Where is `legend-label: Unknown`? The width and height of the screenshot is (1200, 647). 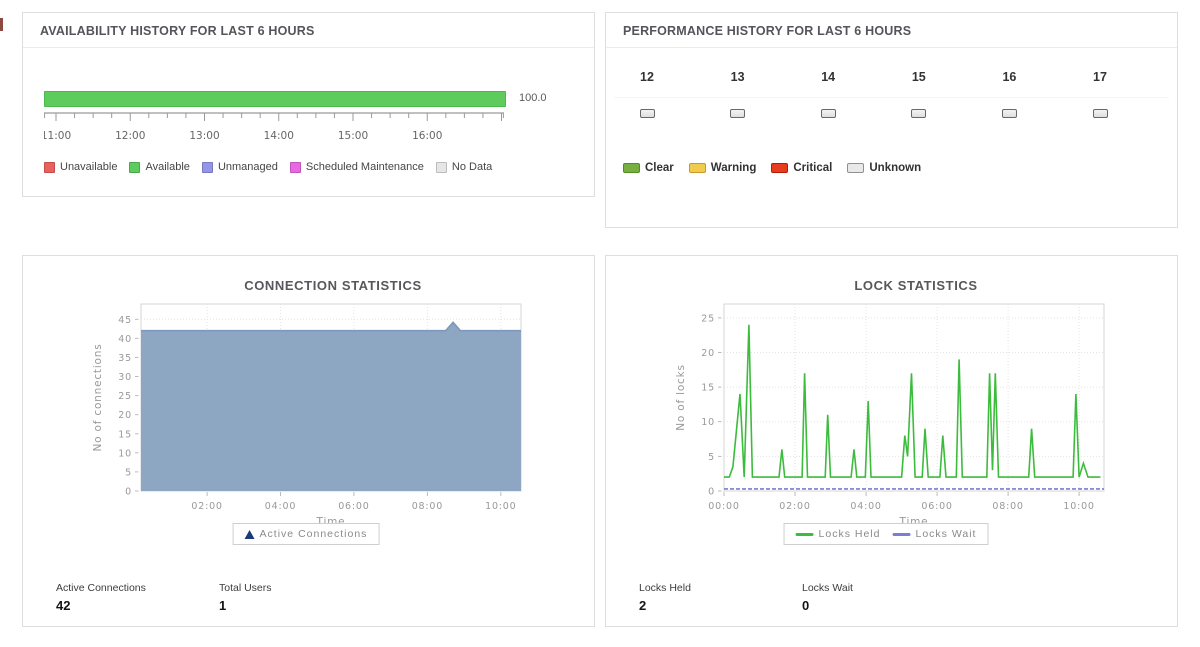 legend-label: Unknown is located at coordinates (895, 168).